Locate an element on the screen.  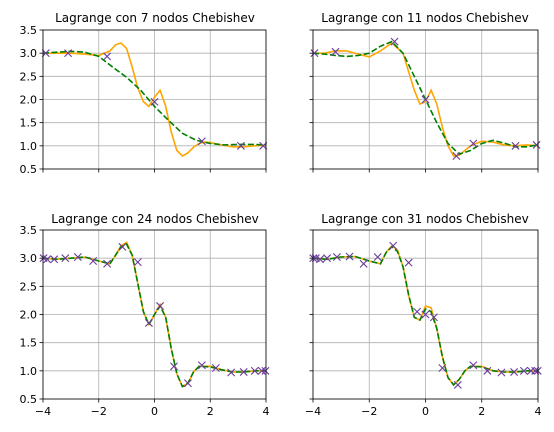
subplot-title: Lagrange con 11 nodos Chebishev is located at coordinates (424, 18).